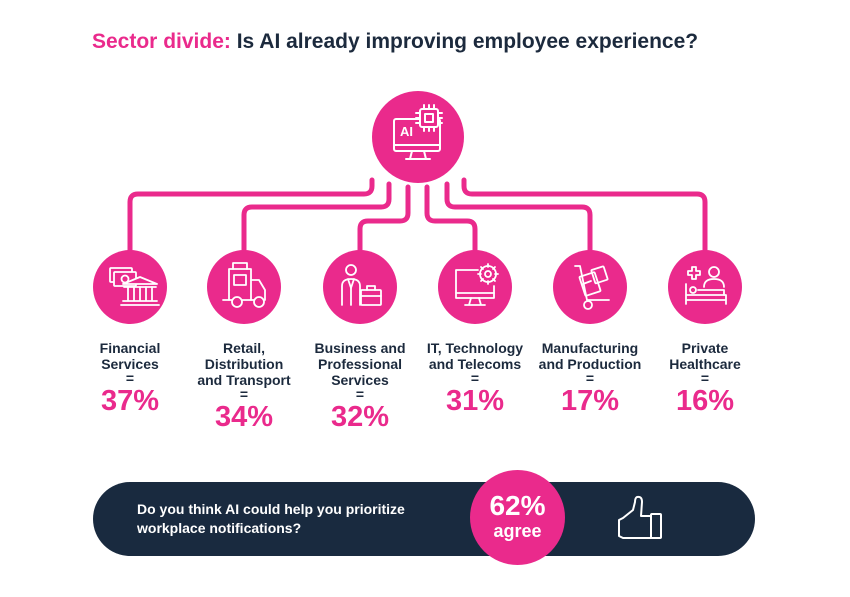 The width and height of the screenshot is (850, 597). What do you see at coordinates (475, 333) in the screenshot?
I see `sector-it-technology-telecoms: IT, Technology and Telecoms = 31%` at bounding box center [475, 333].